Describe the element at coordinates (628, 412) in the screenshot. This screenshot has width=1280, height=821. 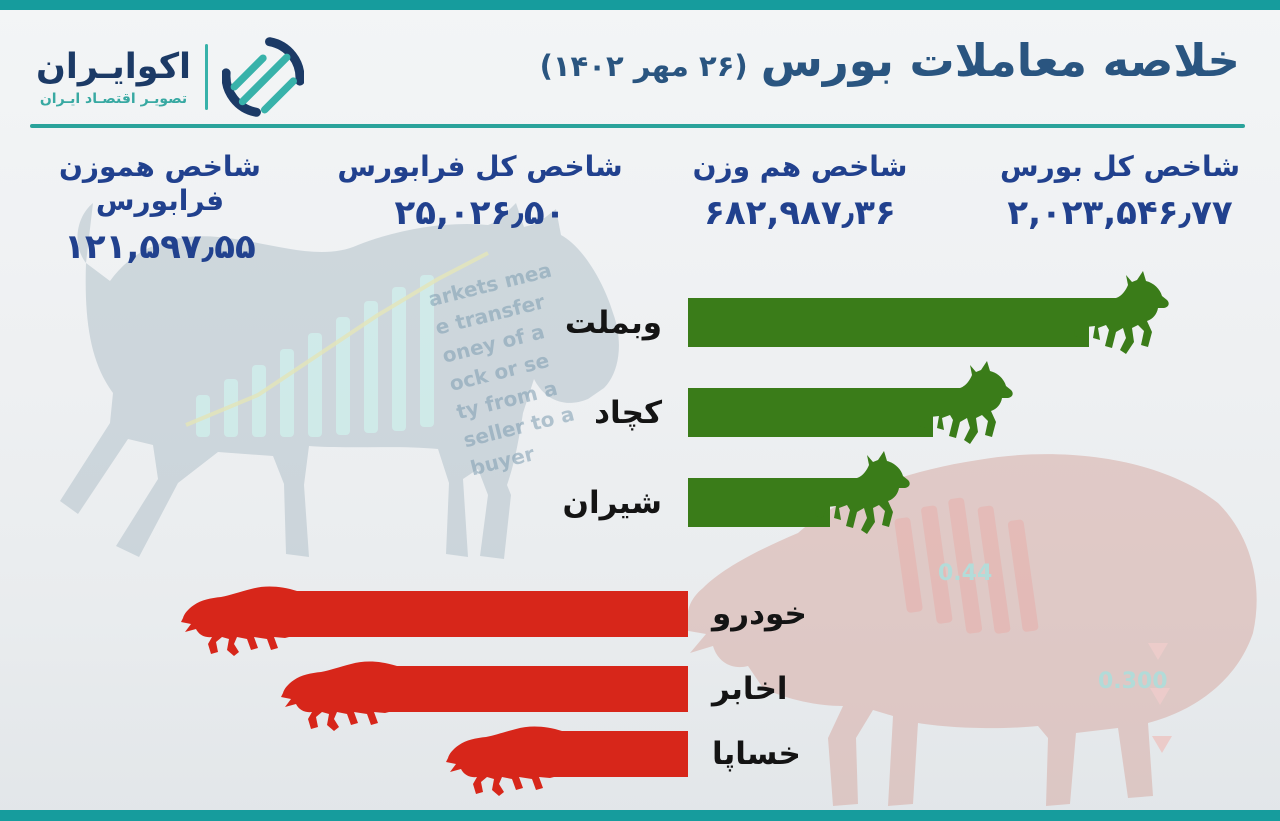
I see `ticker-label: کچاد` at that location.